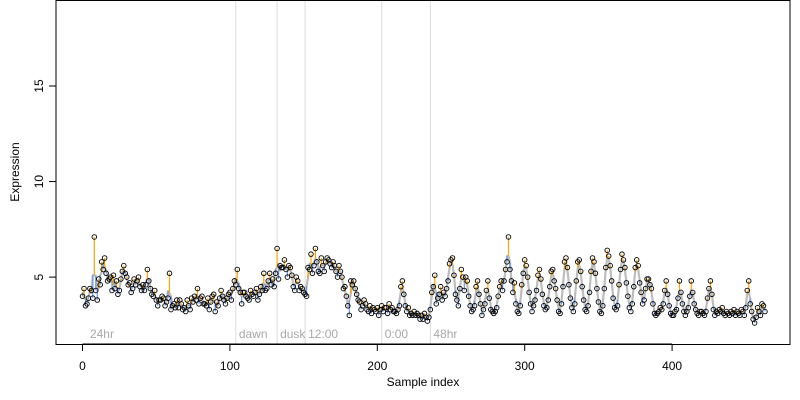 The height and width of the screenshot is (400, 800). I want to click on phase-label: 48hr, so click(445, 334).